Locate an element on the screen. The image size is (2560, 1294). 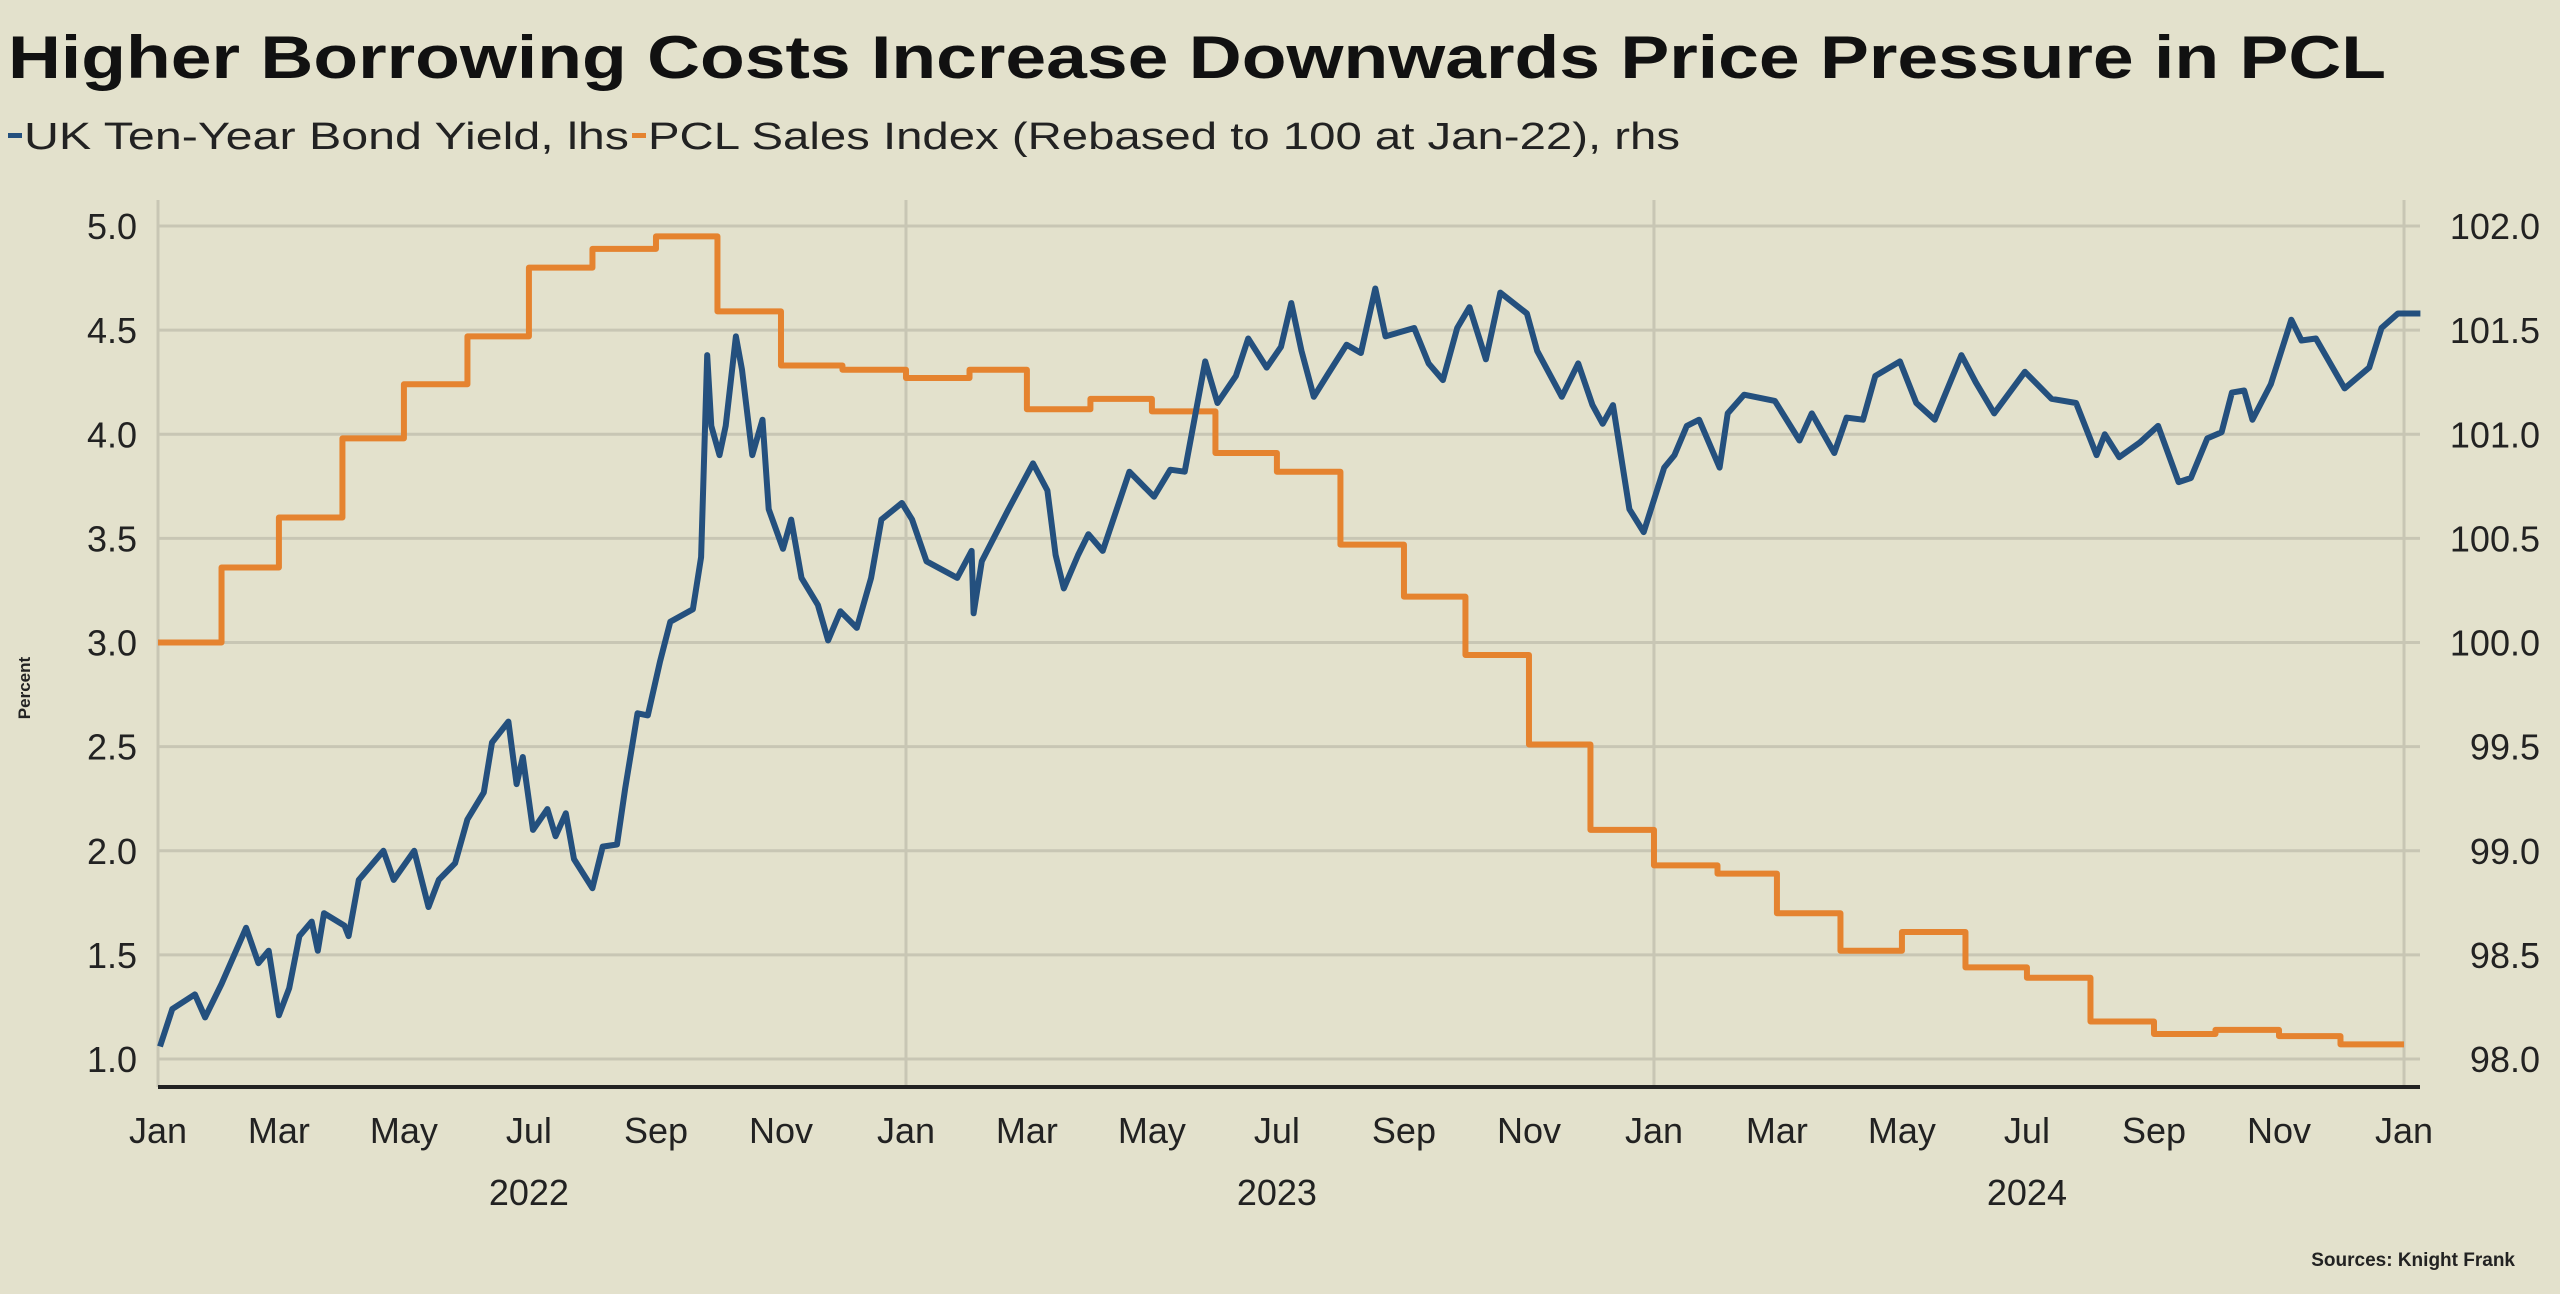
left-tick-label: 2.0 is located at coordinates (112, 851).